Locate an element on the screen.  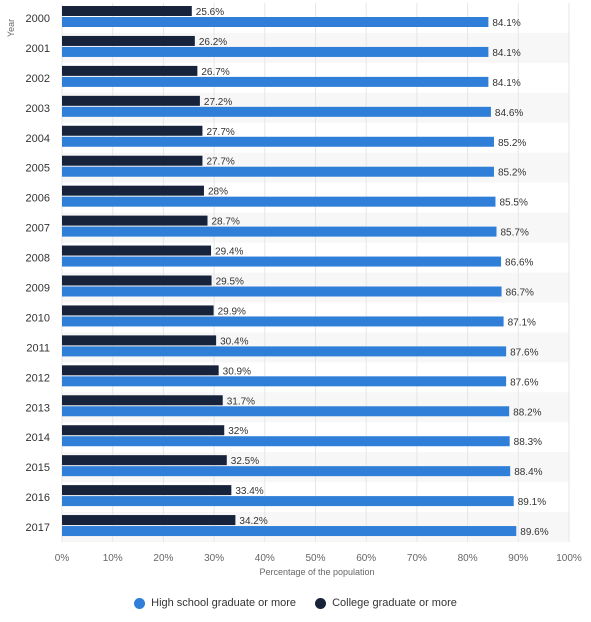
x-tick-label: 100% is located at coordinates (569, 558).